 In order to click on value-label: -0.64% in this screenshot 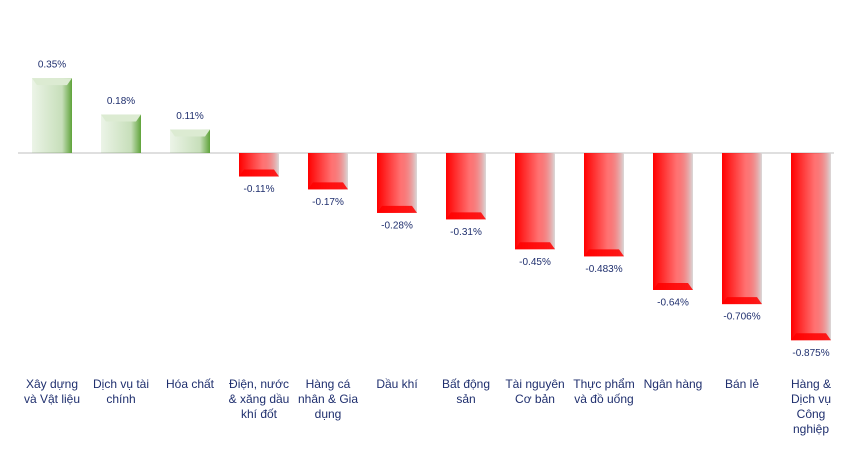, I will do `click(673, 303)`.